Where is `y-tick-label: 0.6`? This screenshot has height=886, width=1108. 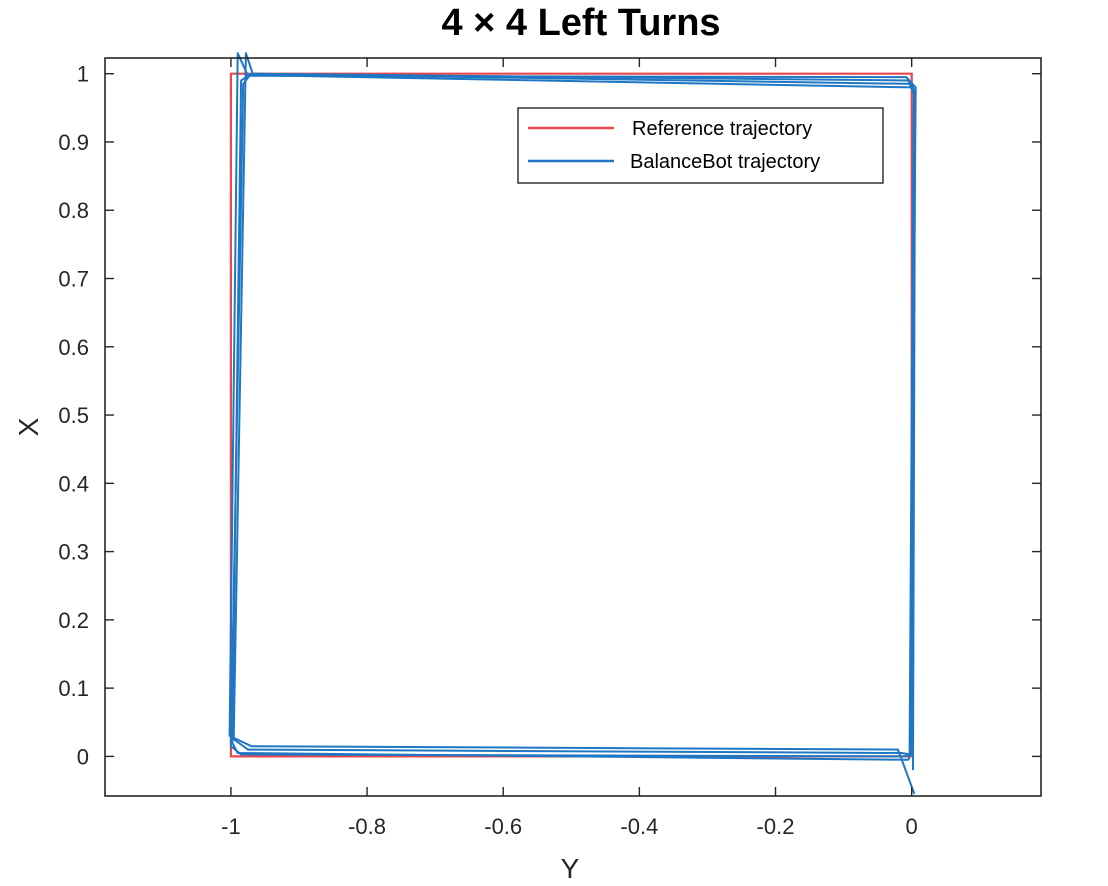 y-tick-label: 0.6 is located at coordinates (73, 347).